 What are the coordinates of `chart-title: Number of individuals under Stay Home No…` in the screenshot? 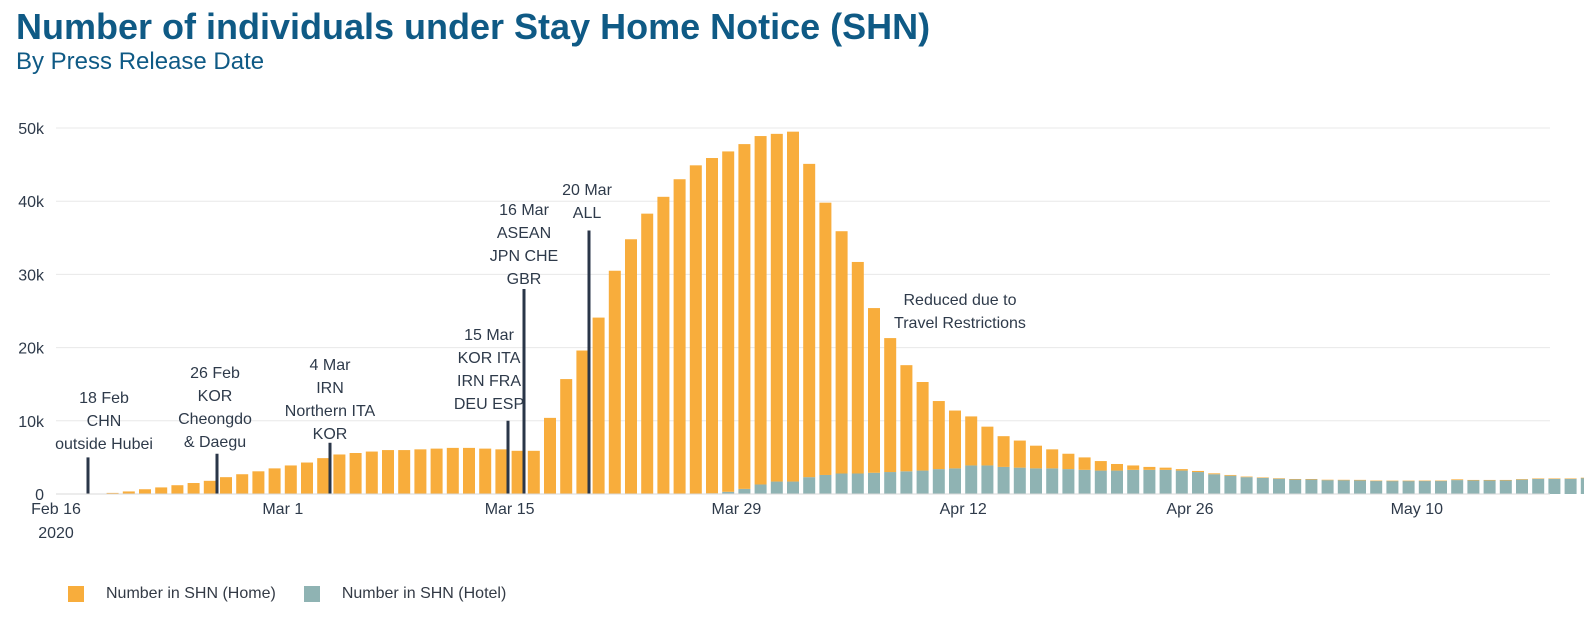 It's located at (473, 26).